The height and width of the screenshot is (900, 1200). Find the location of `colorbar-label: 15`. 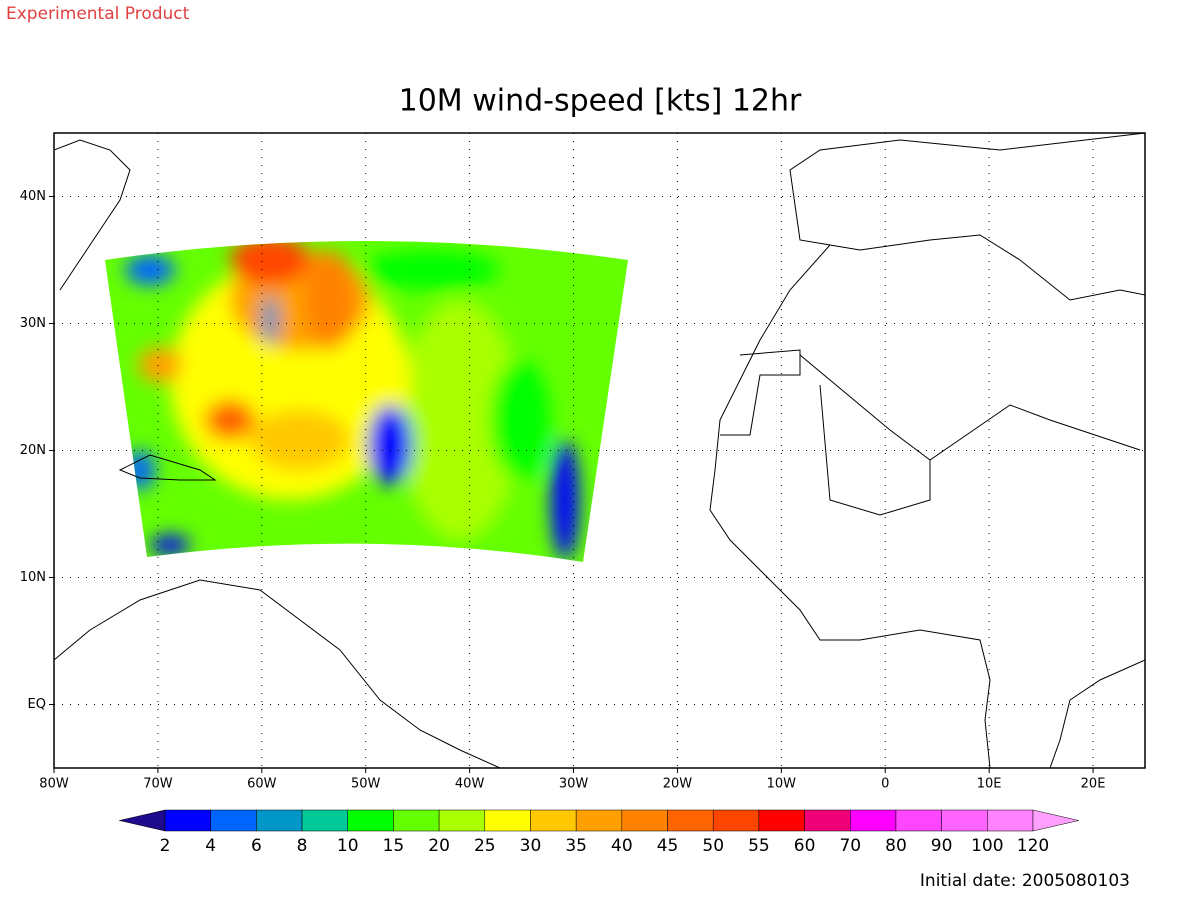

colorbar-label: 15 is located at coordinates (394, 846).